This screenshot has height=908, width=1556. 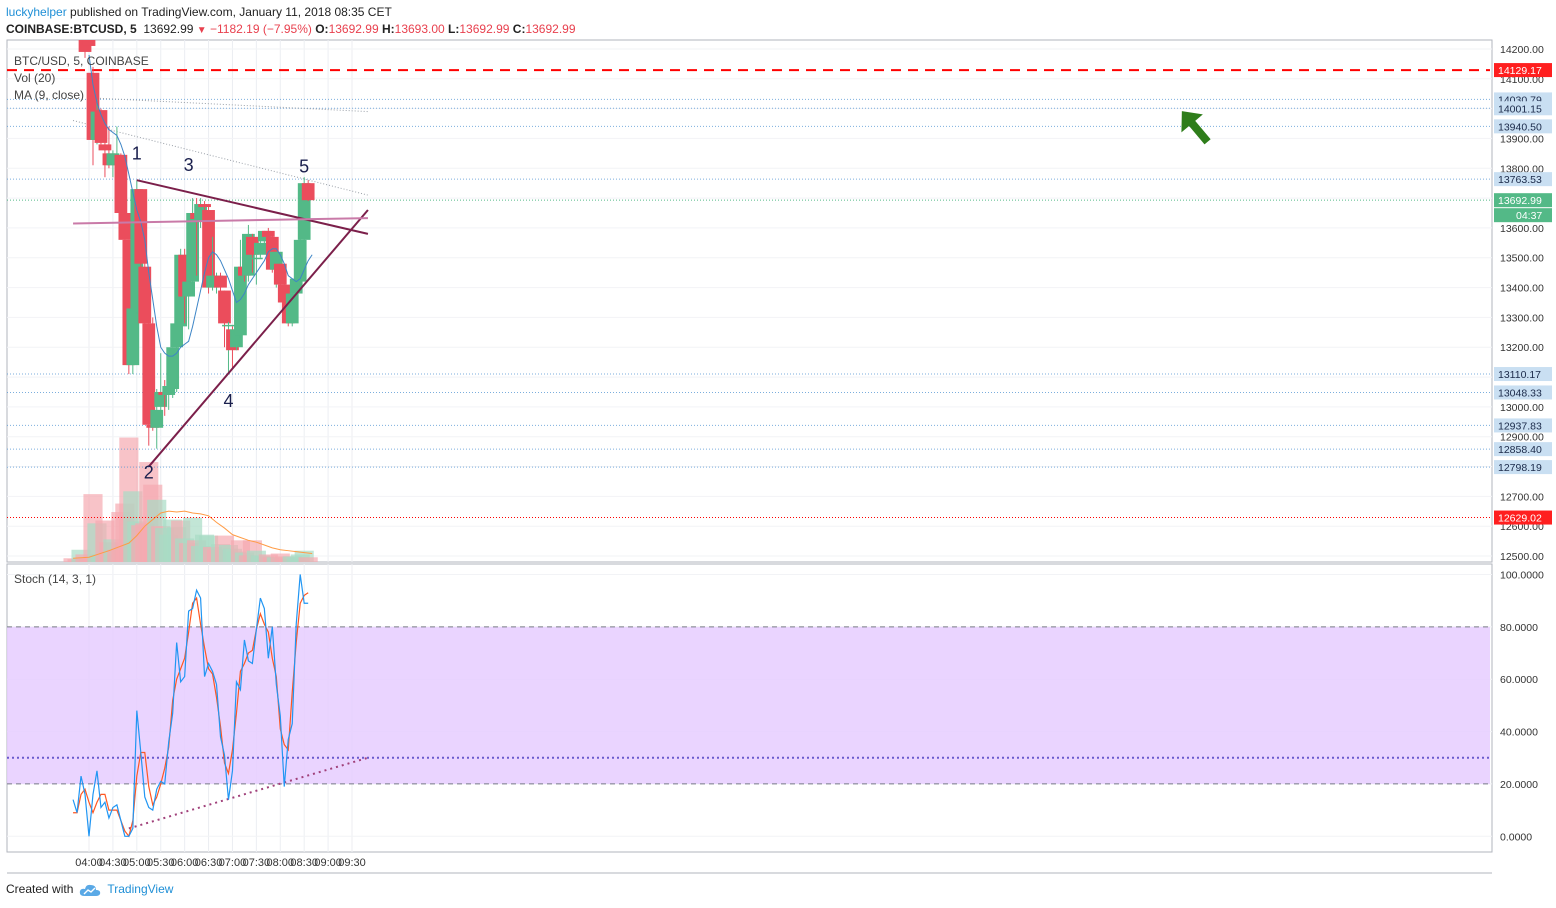 I want to click on price-tick-label: 12700.00, so click(x=1522, y=497).